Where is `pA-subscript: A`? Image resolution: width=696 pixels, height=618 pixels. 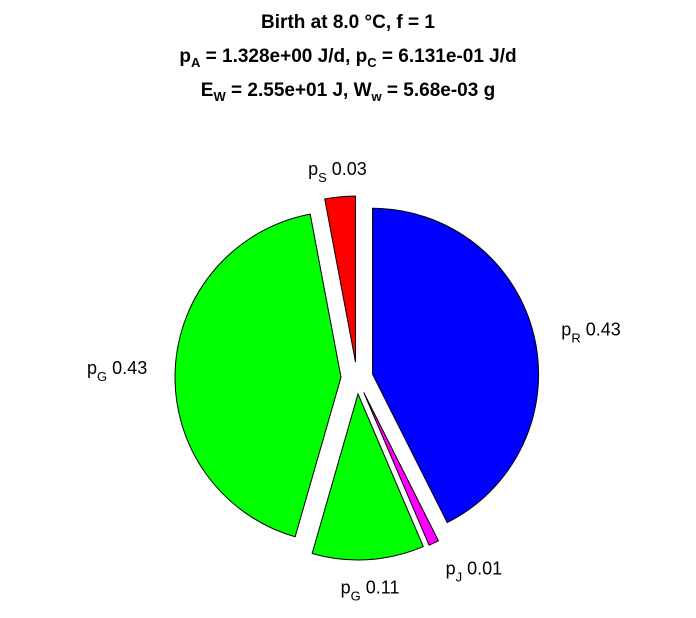 pA-subscript: A is located at coordinates (195, 62).